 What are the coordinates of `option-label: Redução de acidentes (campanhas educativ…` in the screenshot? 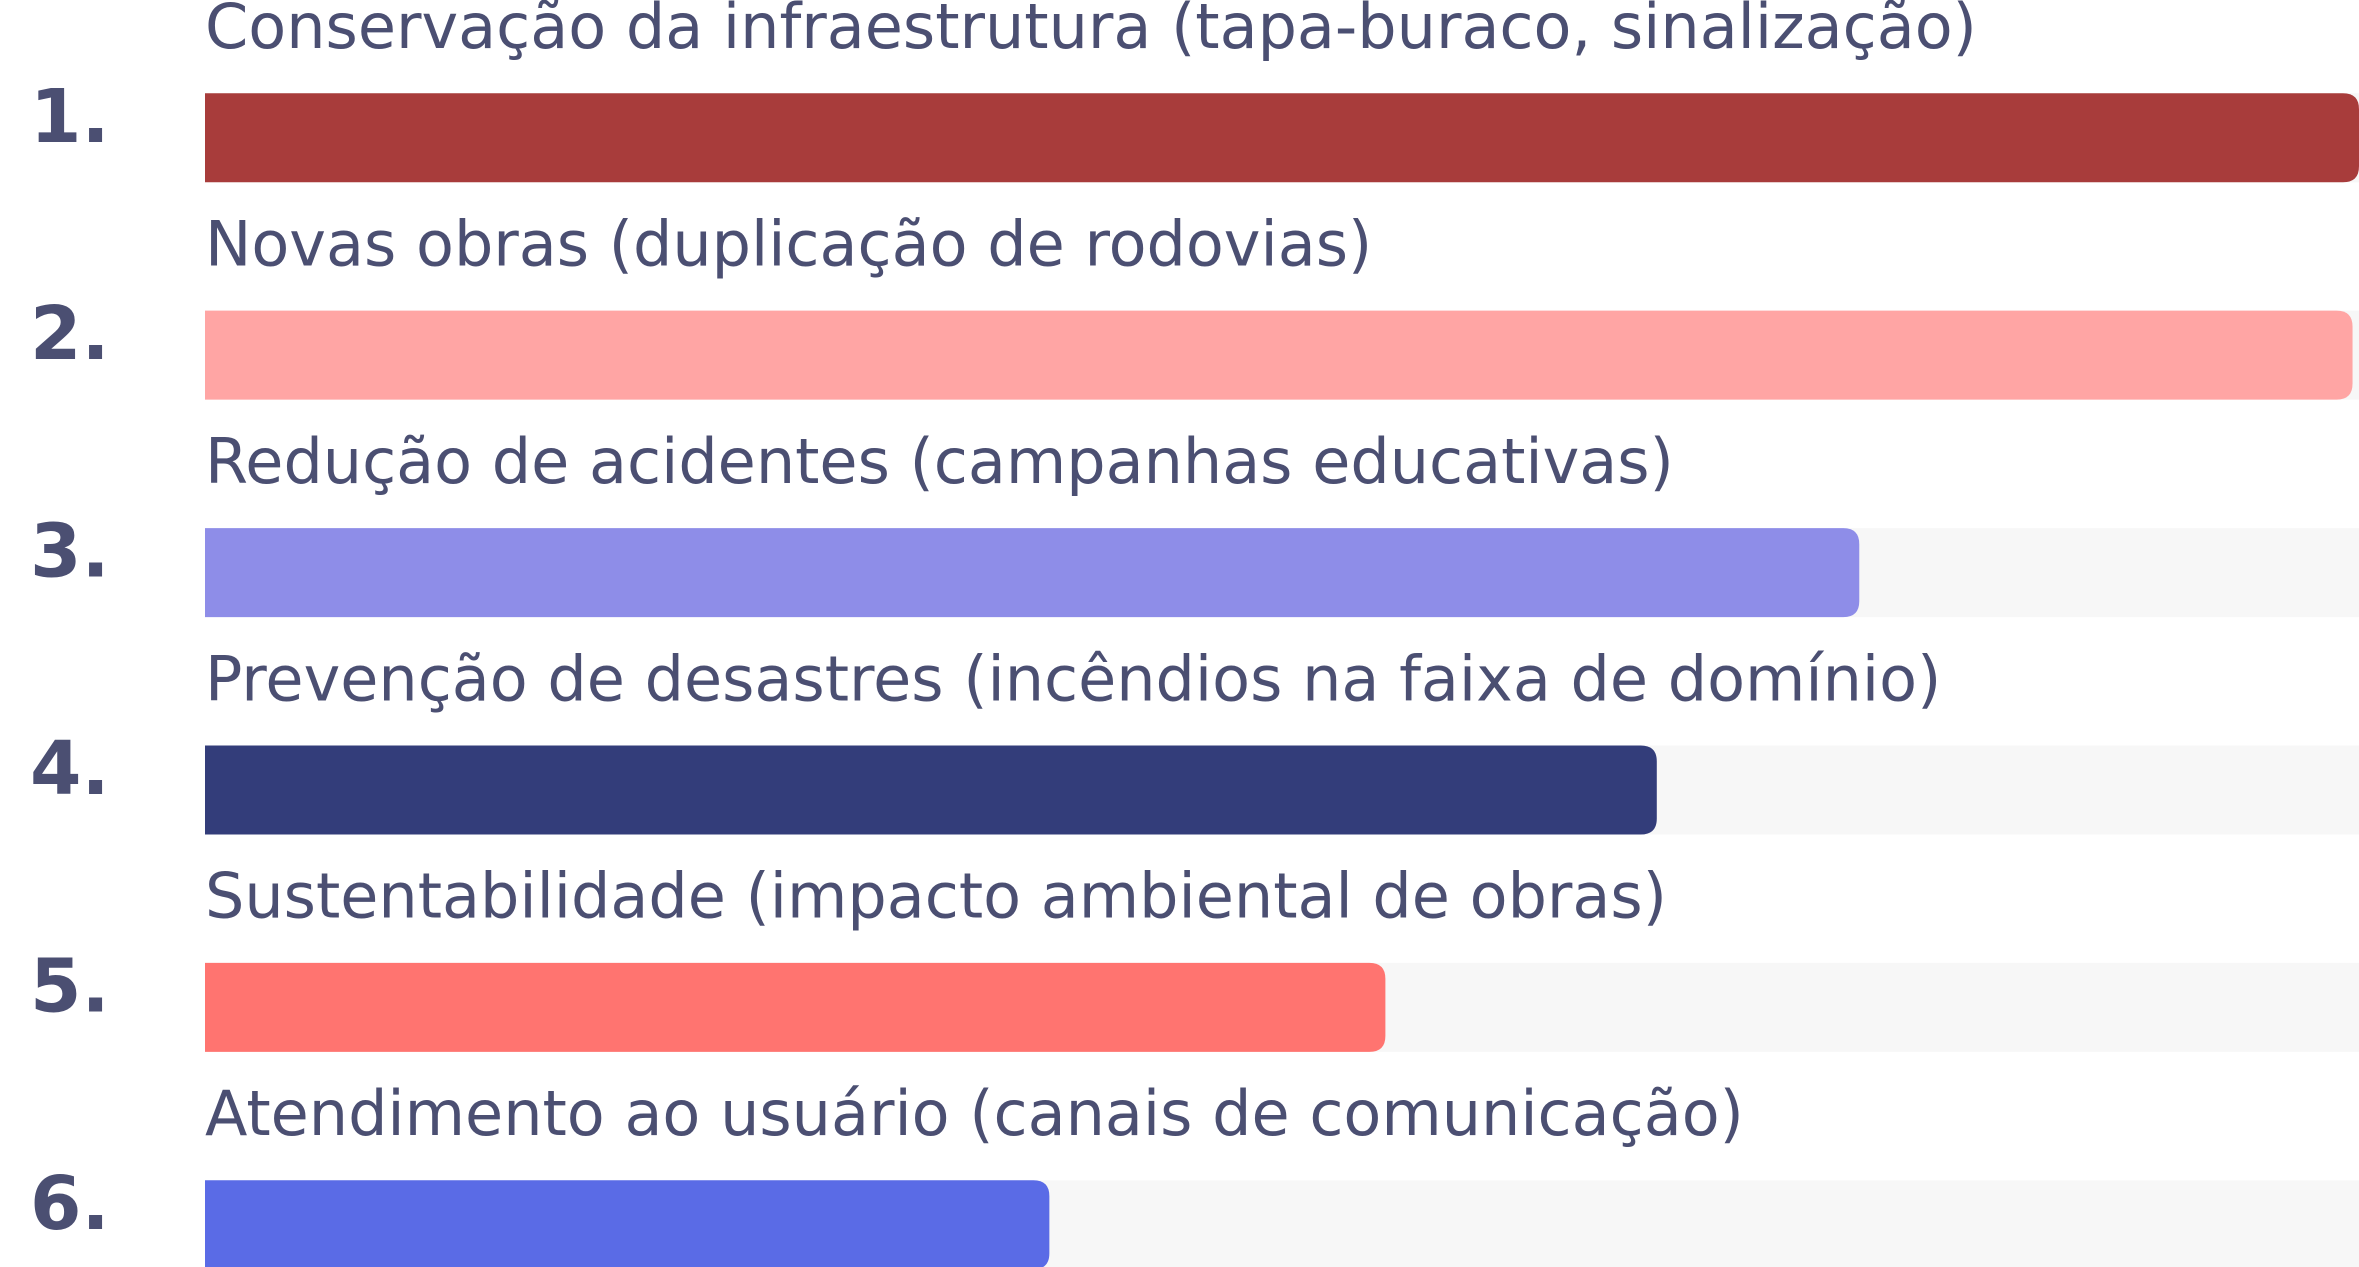 It's located at (939, 461).